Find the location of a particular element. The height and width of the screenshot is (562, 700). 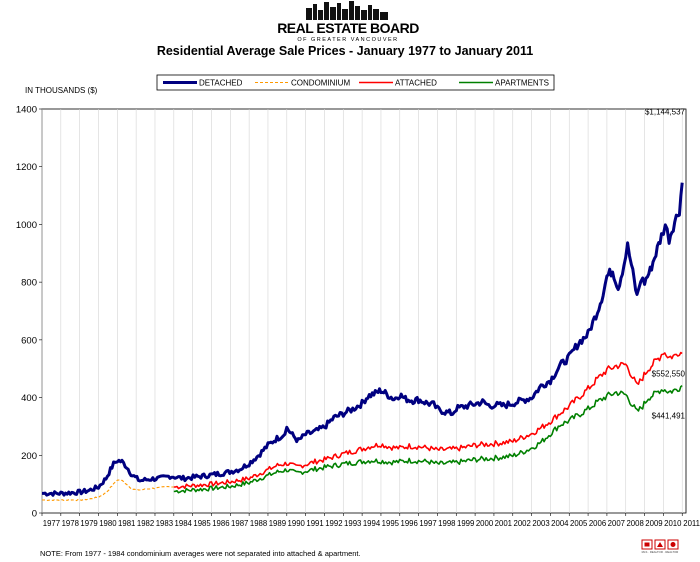

footer-logos: MLS · REALTOR · REALTOR is located at coordinates (660, 546).